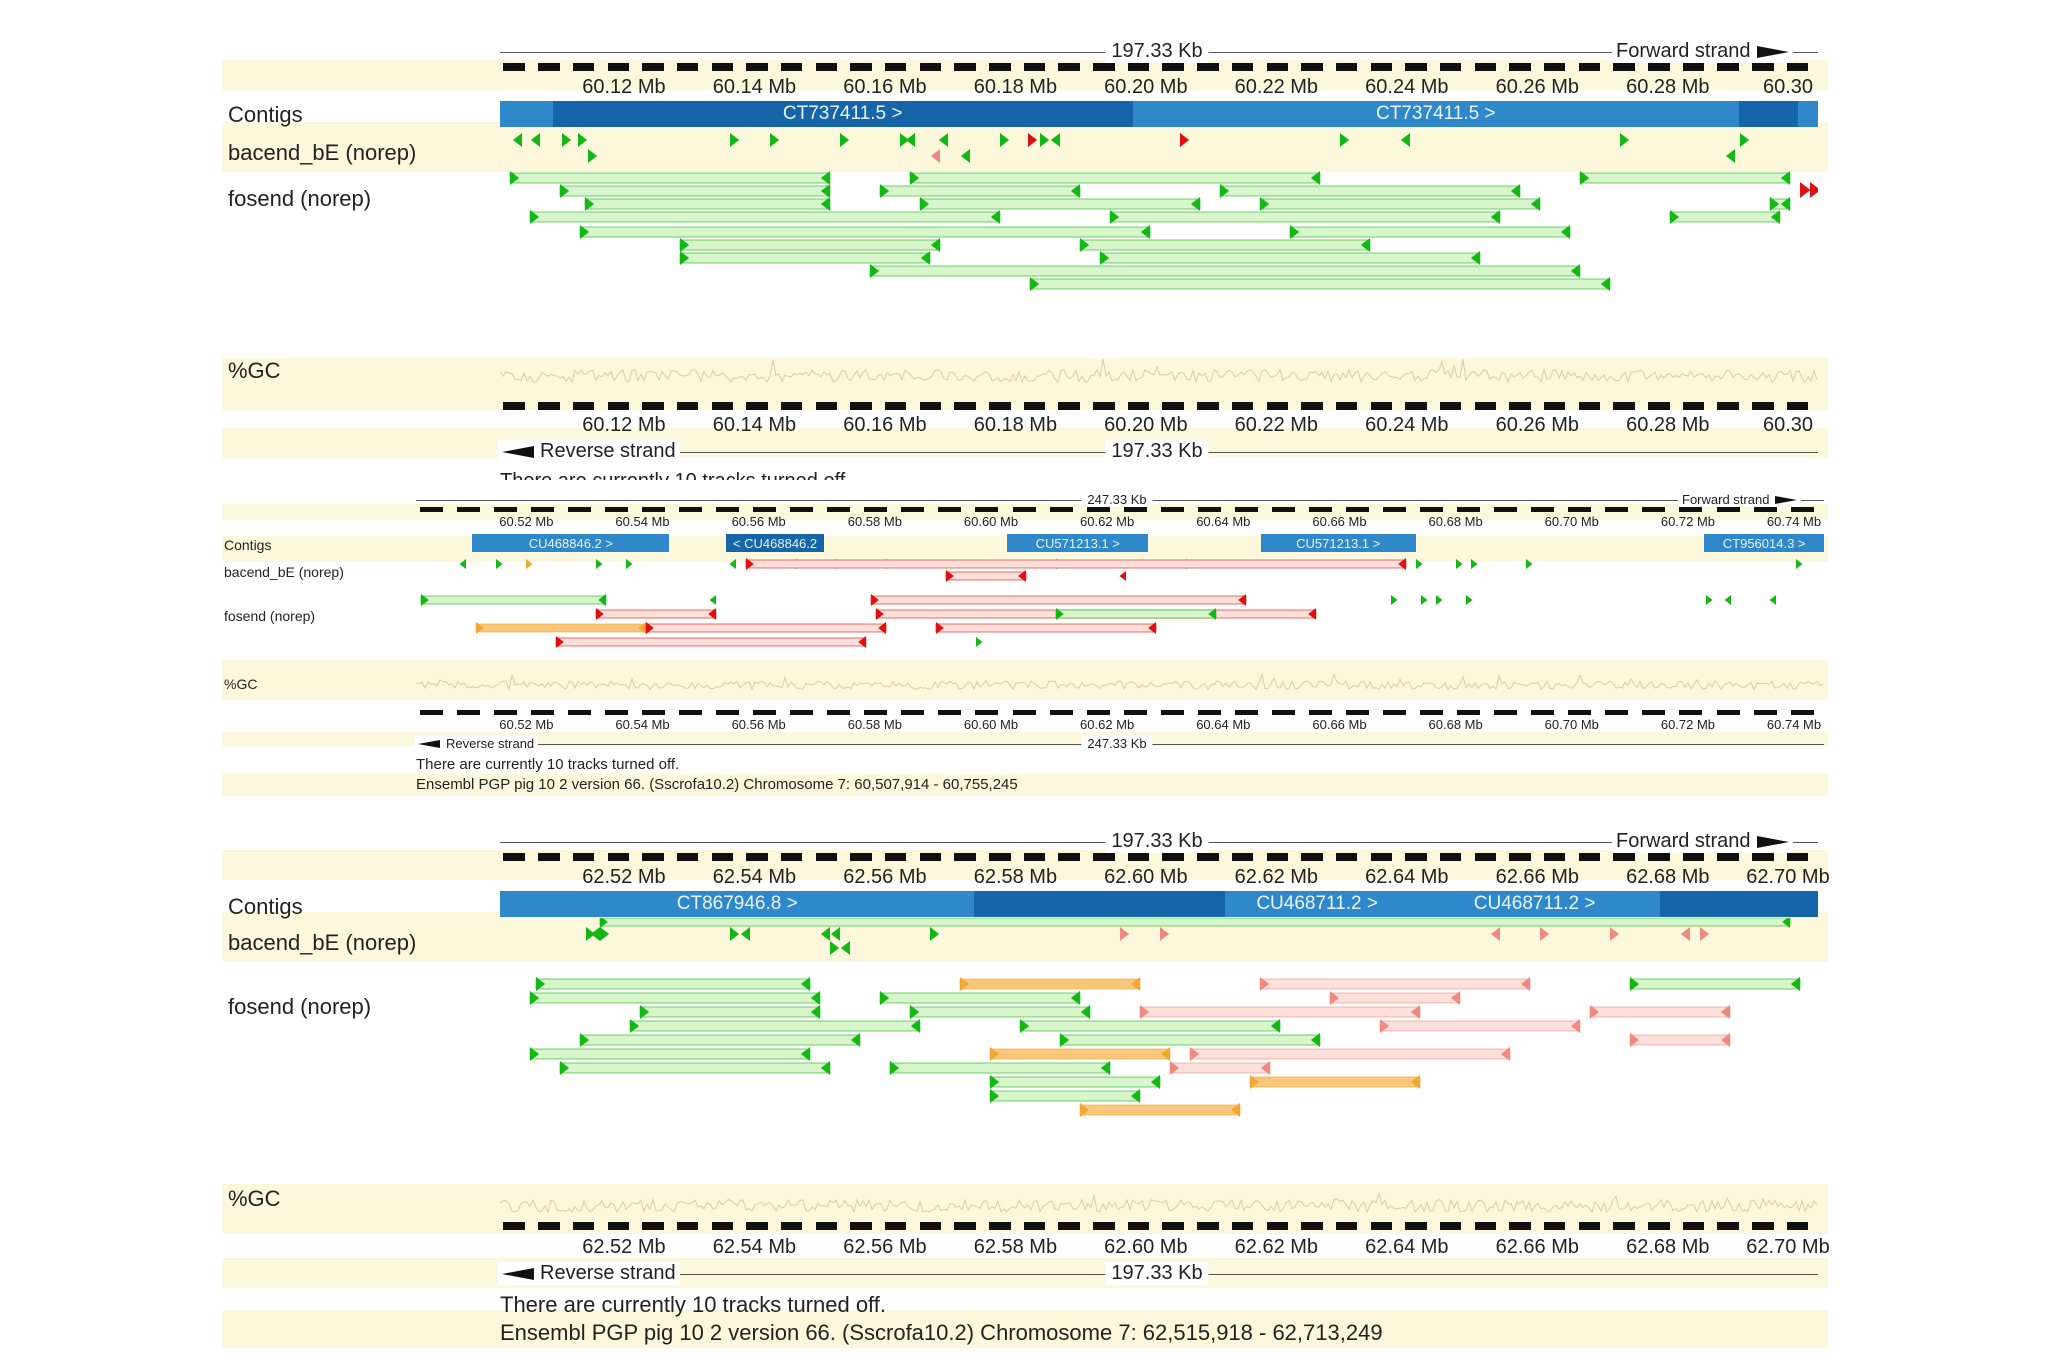  What do you see at coordinates (571, 543) in the screenshot?
I see `contig-segment: CU468846.2 >` at bounding box center [571, 543].